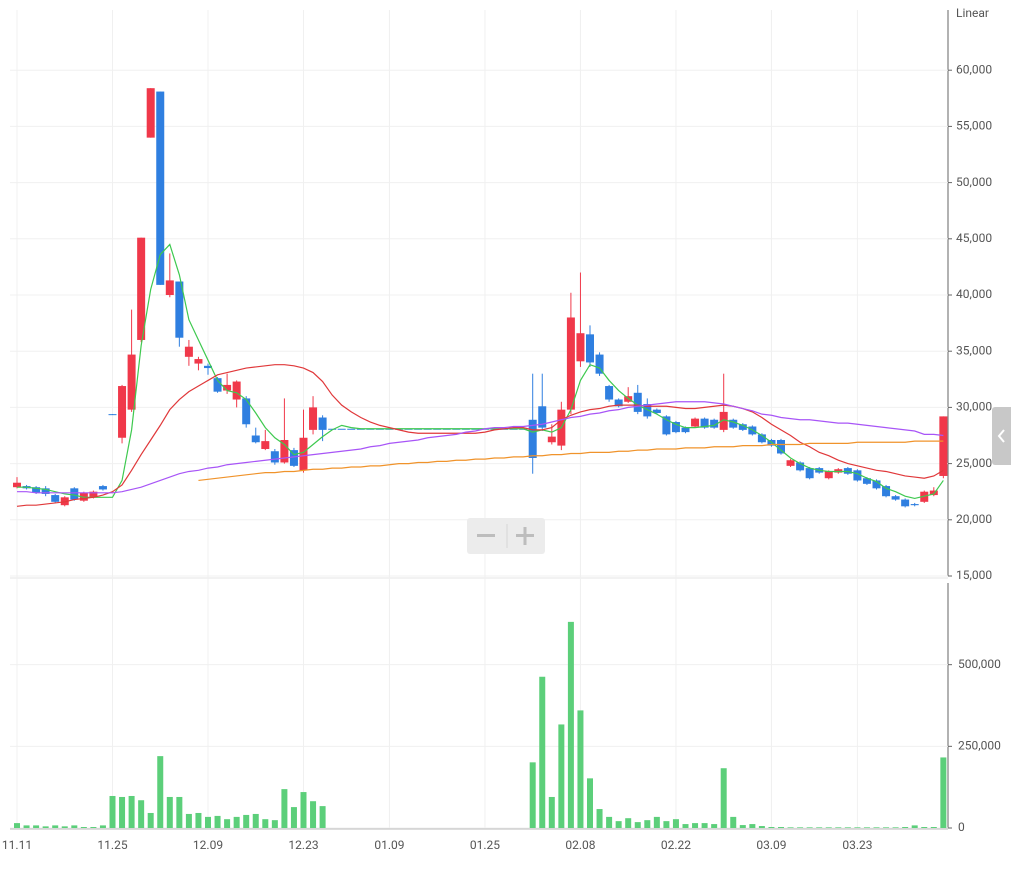 The width and height of the screenshot is (1011, 874). I want to click on y-tick-label: 30,000, so click(974, 407).